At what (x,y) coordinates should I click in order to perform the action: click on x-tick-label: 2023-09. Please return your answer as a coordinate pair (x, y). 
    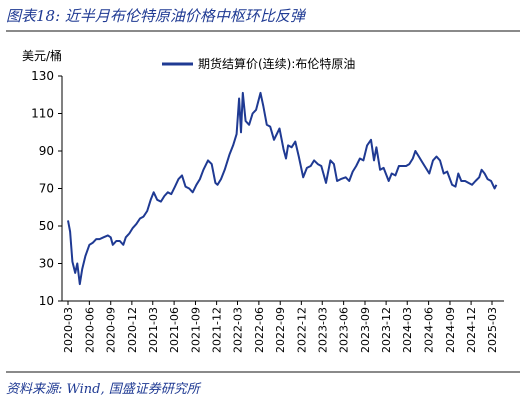
    Looking at the image, I should click on (365, 330).